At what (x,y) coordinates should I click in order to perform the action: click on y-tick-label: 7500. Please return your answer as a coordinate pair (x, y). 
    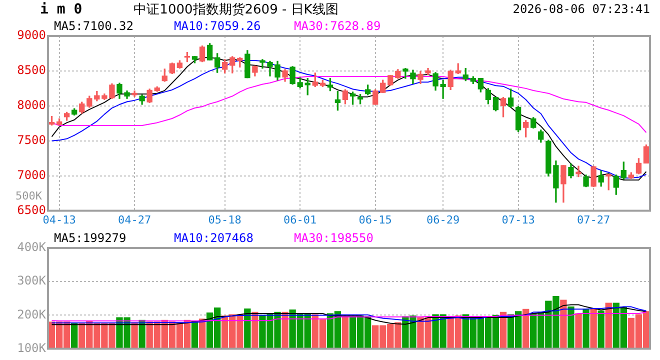
    Looking at the image, I should click on (31, 140).